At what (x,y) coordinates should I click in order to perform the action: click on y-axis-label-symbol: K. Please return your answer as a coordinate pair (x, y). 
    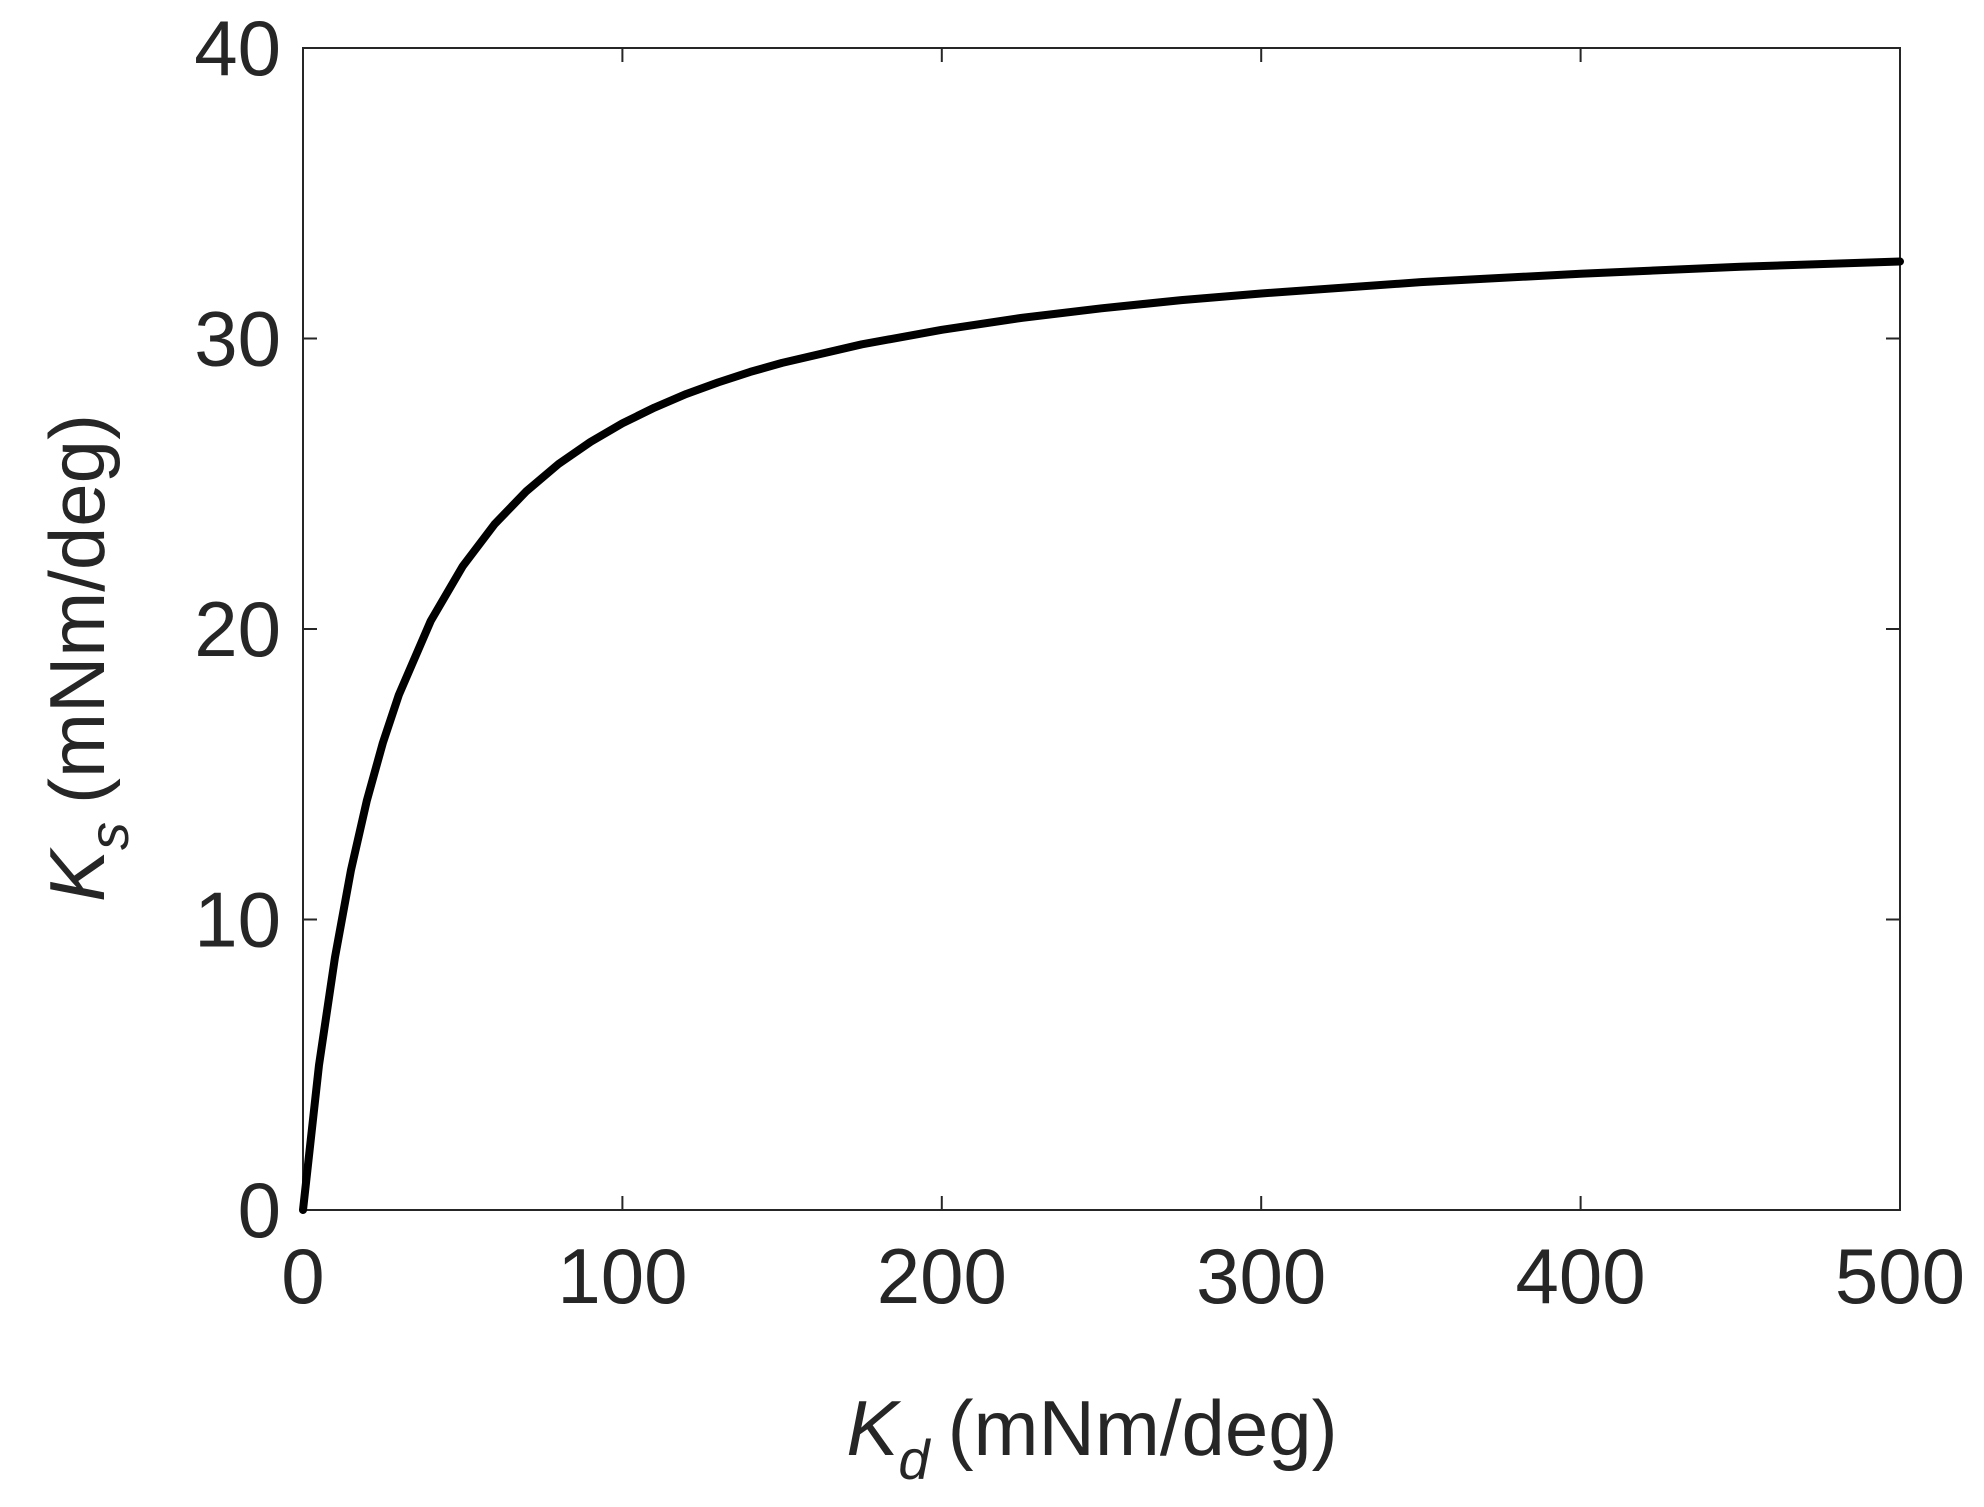
    Looking at the image, I should click on (77, 874).